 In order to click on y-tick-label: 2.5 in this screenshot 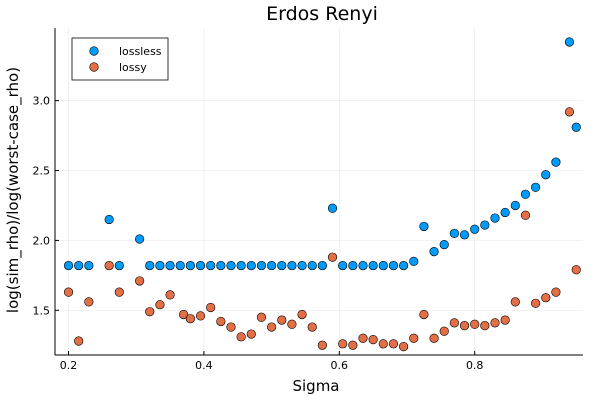, I will do `click(42, 171)`.